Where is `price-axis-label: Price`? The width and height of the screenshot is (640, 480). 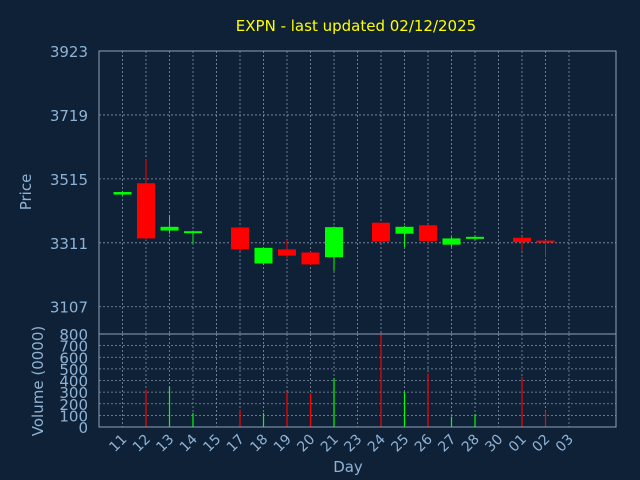 price-axis-label: Price is located at coordinates (26, 192).